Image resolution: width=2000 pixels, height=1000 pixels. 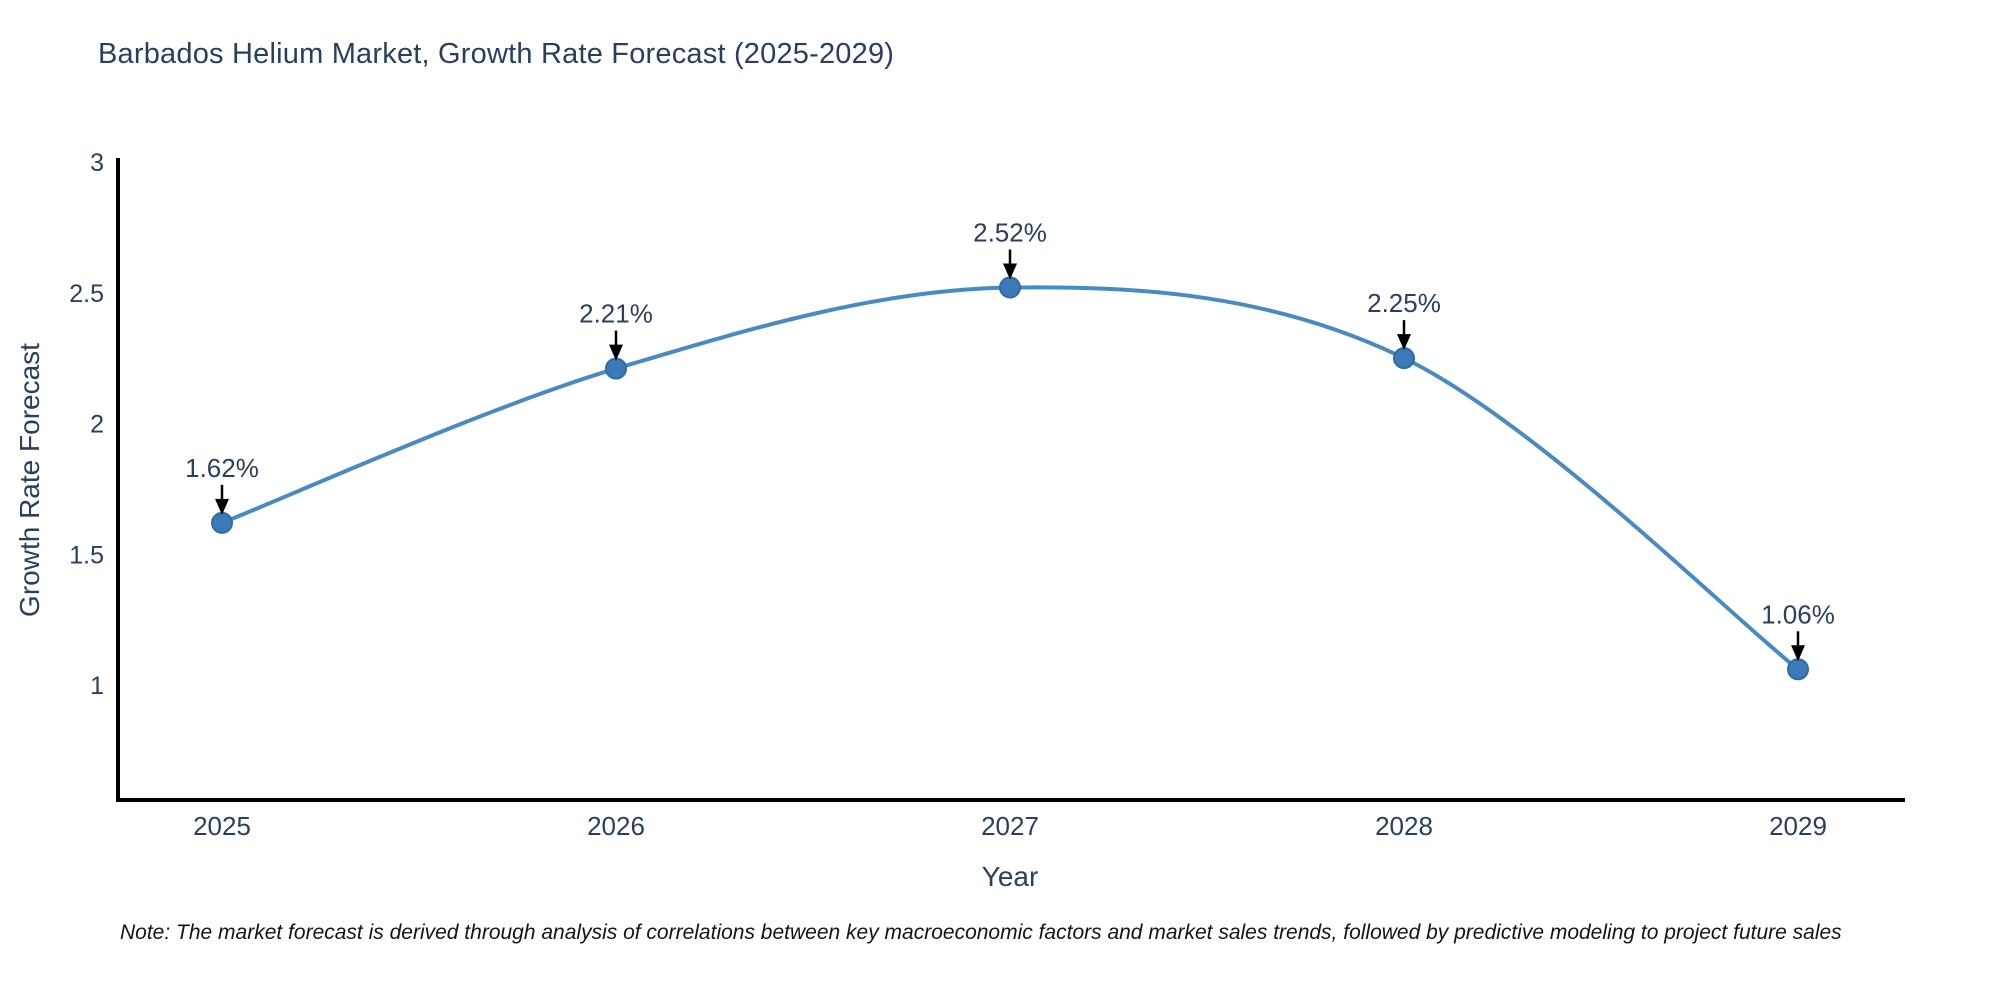 I want to click on x-tick-label: 2025, so click(x=222, y=826).